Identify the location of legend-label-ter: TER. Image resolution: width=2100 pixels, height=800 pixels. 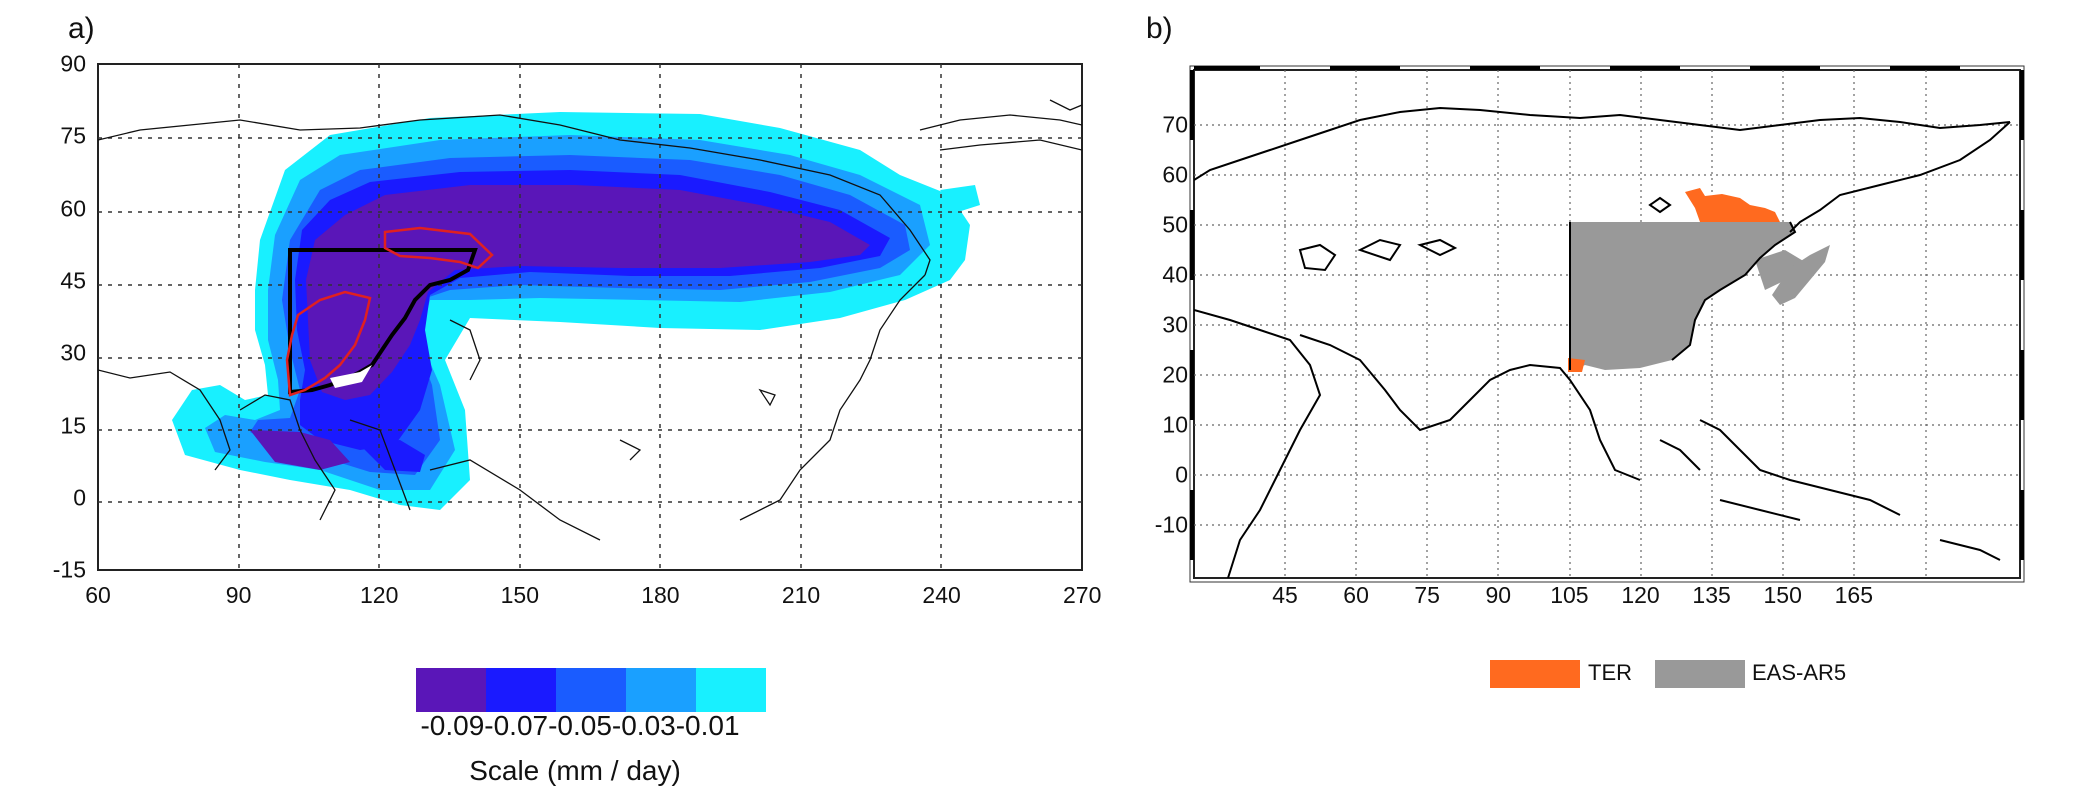
(1610, 672).